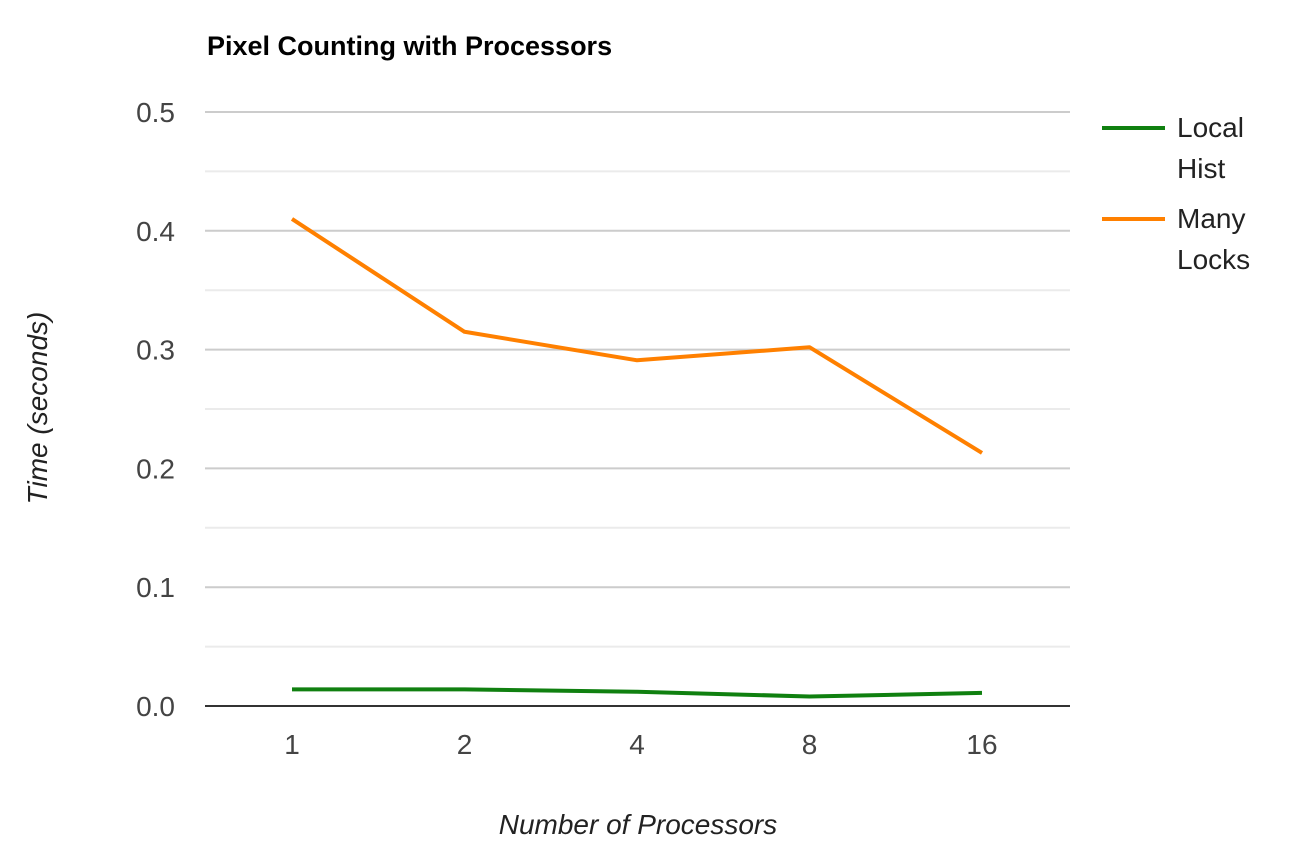 This screenshot has width=1307, height=860. I want to click on x-tick-label: 8, so click(810, 744).